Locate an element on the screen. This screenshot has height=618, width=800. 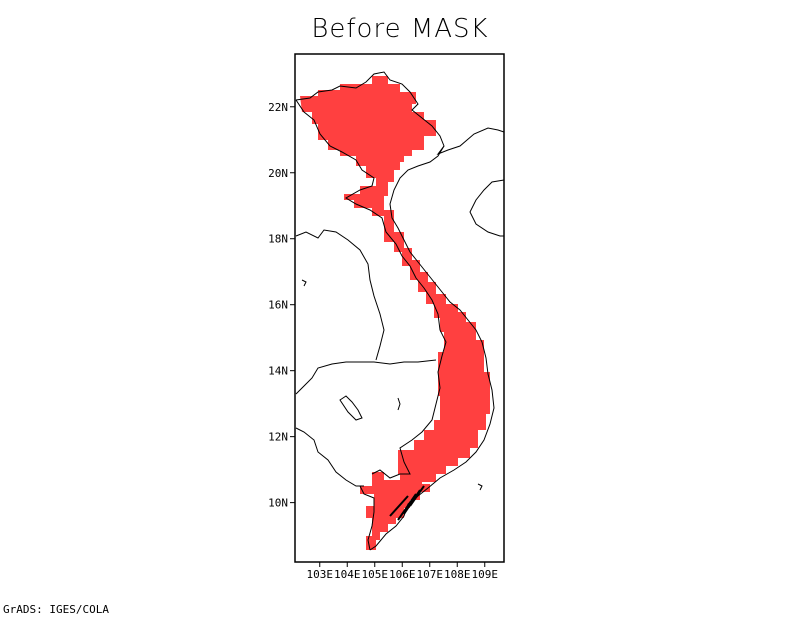
credit-text: GrADS: IGES/COLA is located at coordinates (56, 609).